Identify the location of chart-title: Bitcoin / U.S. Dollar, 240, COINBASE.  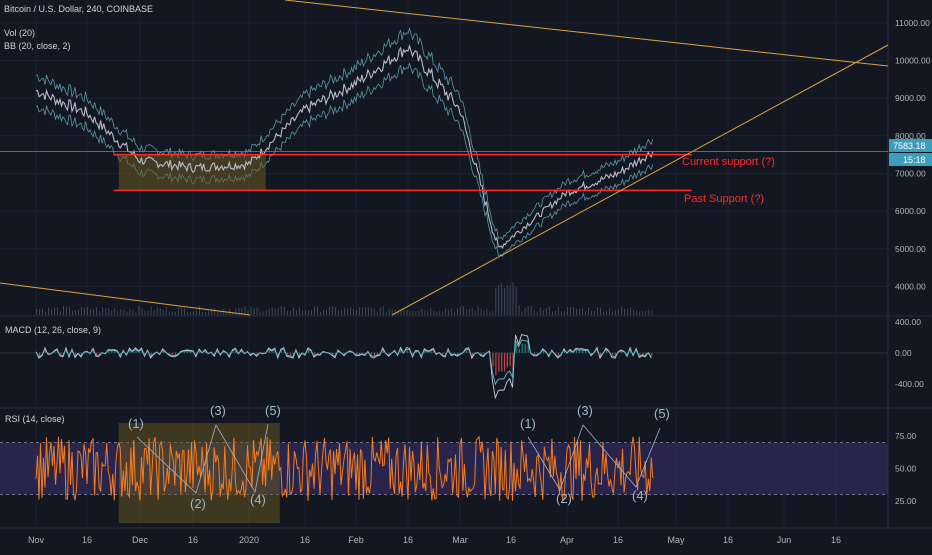
(78, 9).